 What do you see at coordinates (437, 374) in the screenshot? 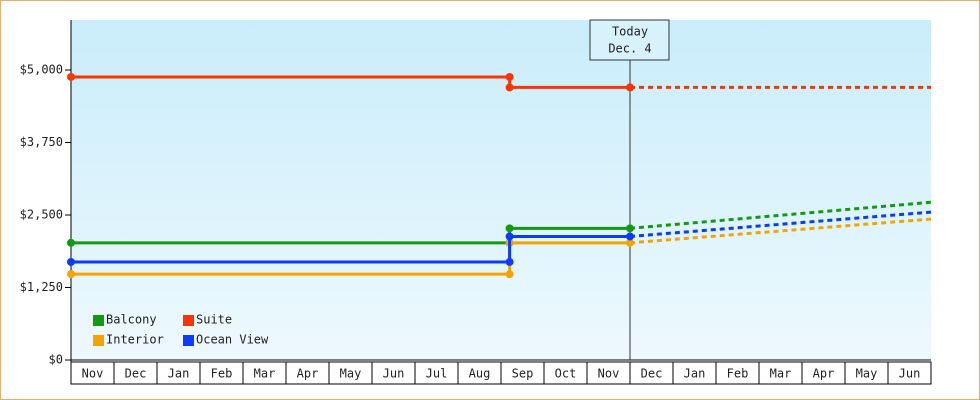
I see `x-tick-label: Jul` at bounding box center [437, 374].